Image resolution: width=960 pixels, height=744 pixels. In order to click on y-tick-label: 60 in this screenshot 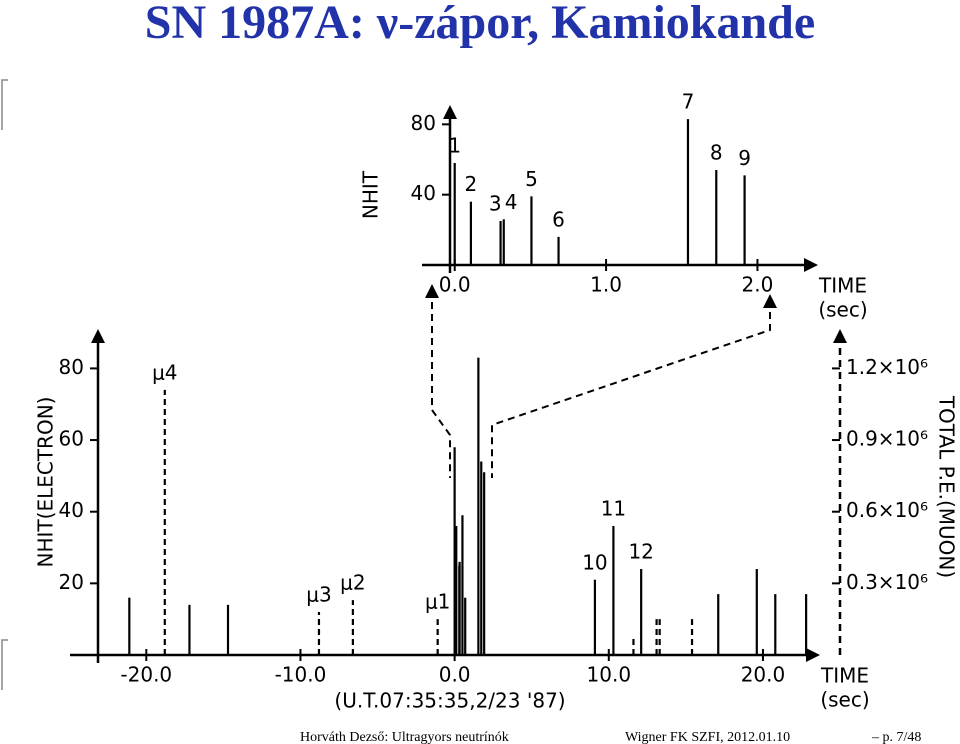, I will do `click(71, 439)`.